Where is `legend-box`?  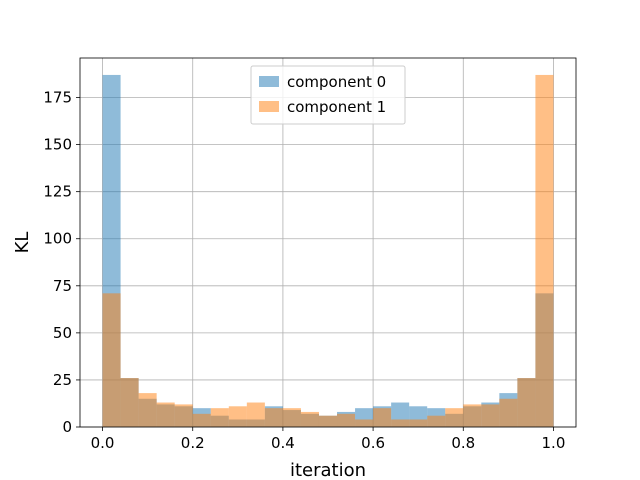
legend-box is located at coordinates (328, 95).